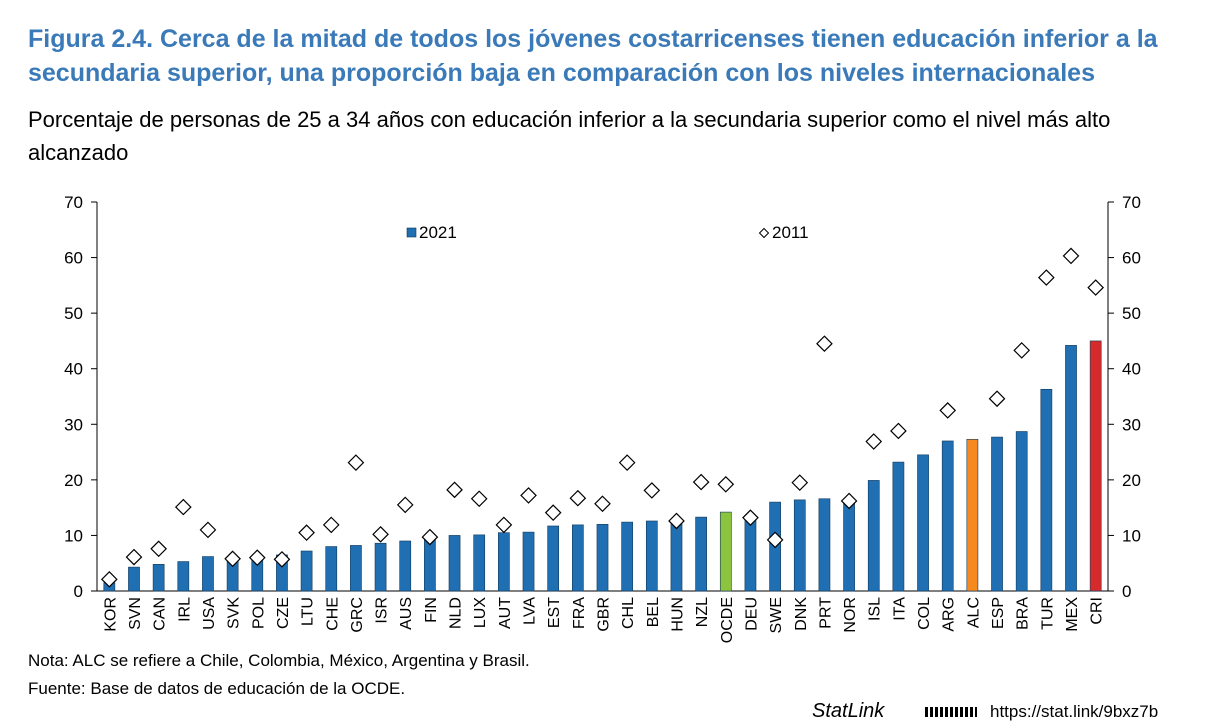  I want to click on bar-ltu, so click(306, 571).